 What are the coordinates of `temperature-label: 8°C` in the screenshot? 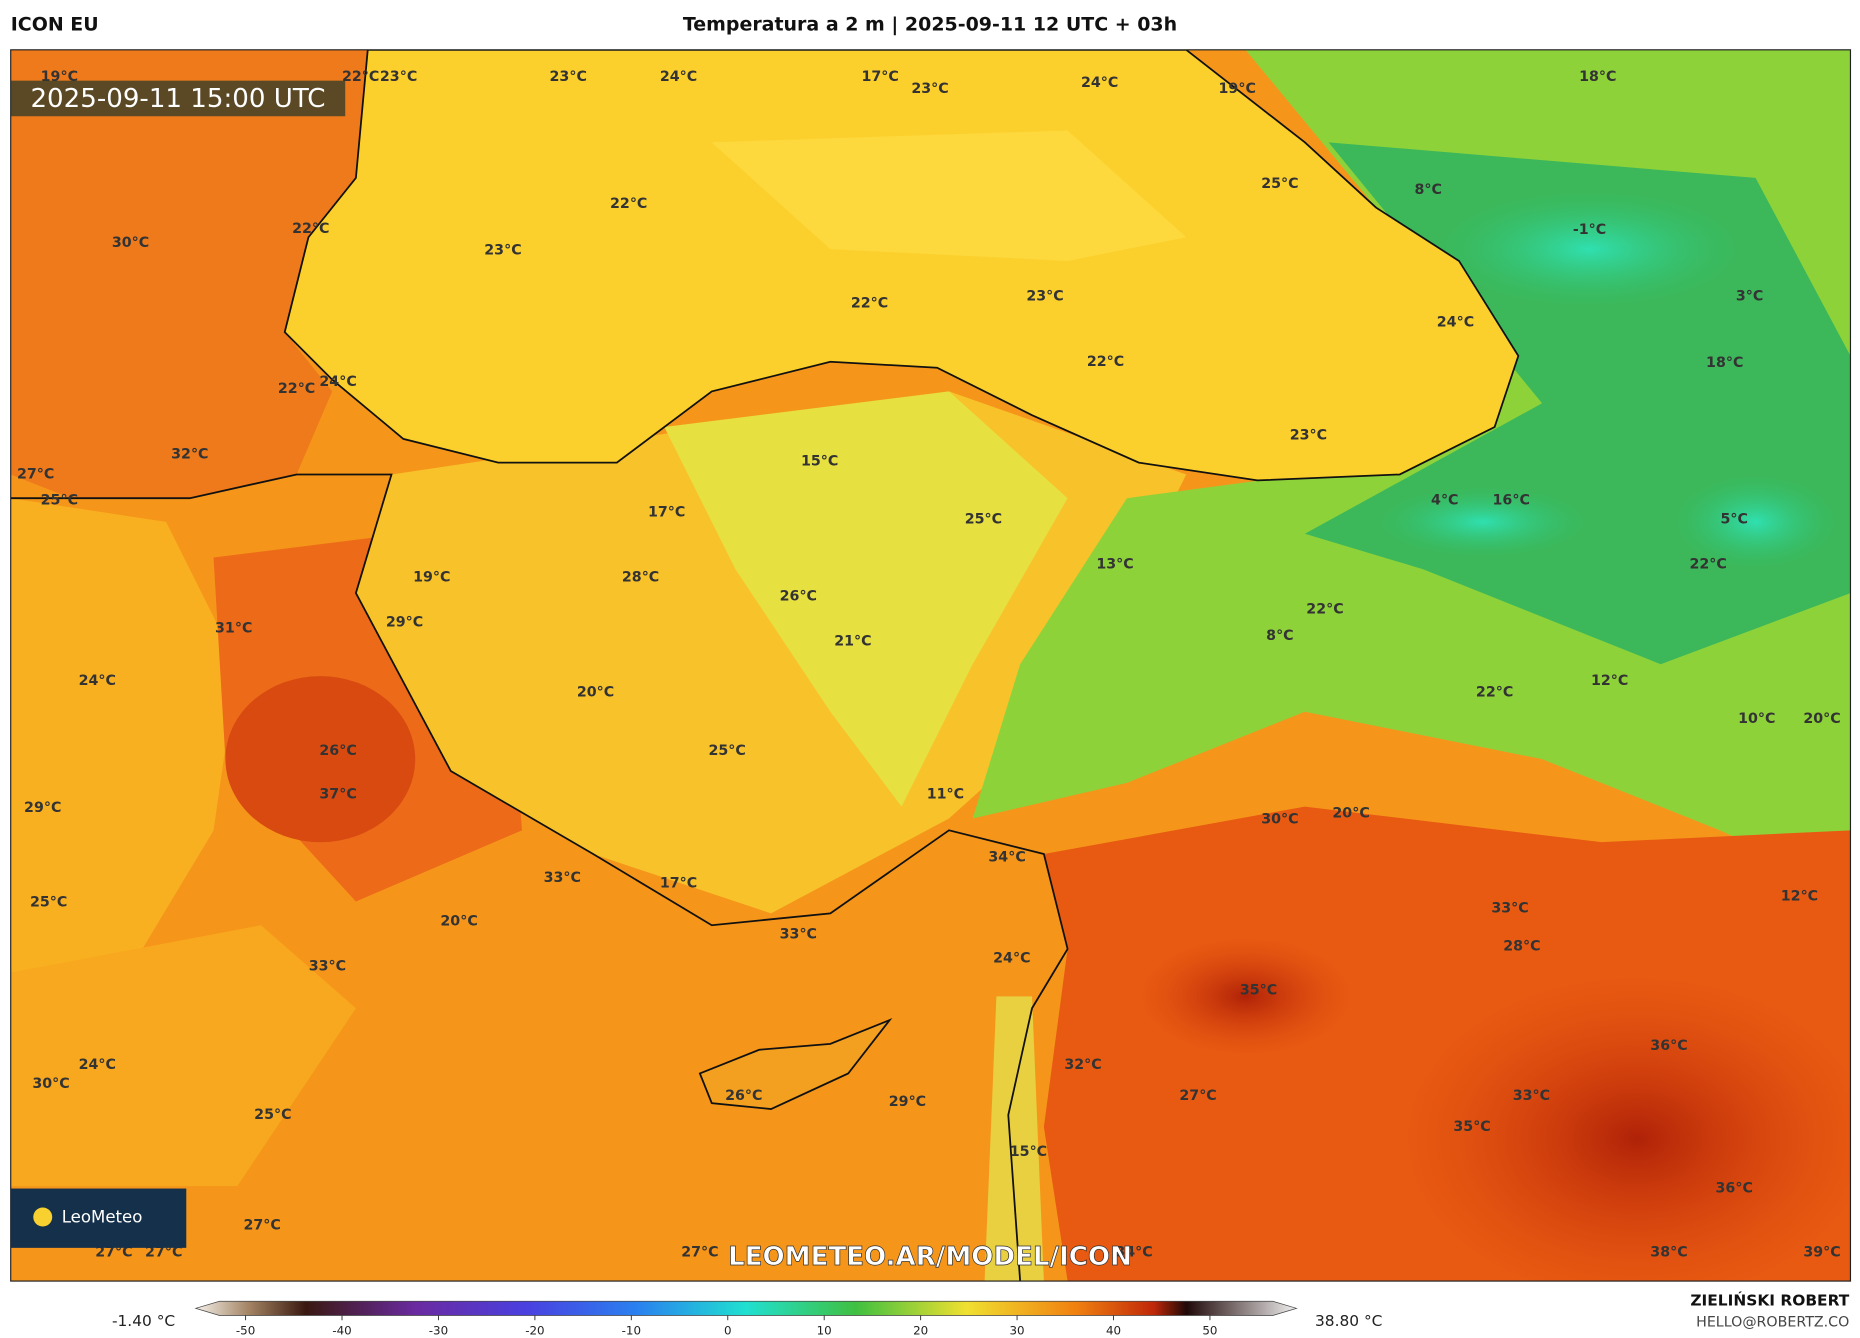 It's located at (1427, 190).